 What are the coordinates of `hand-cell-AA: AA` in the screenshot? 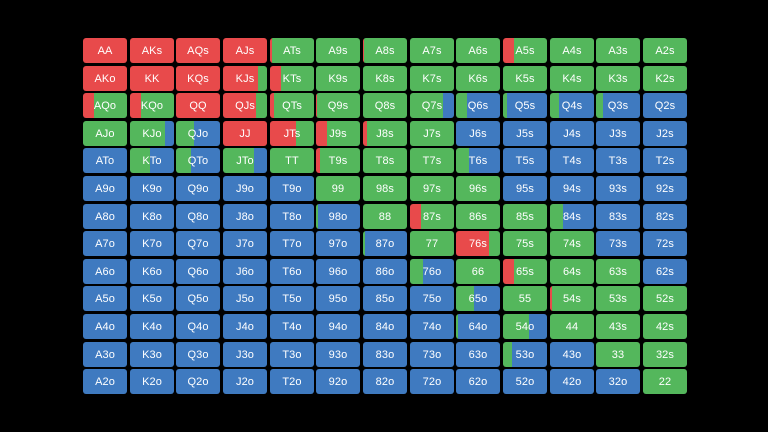 It's located at (105, 50).